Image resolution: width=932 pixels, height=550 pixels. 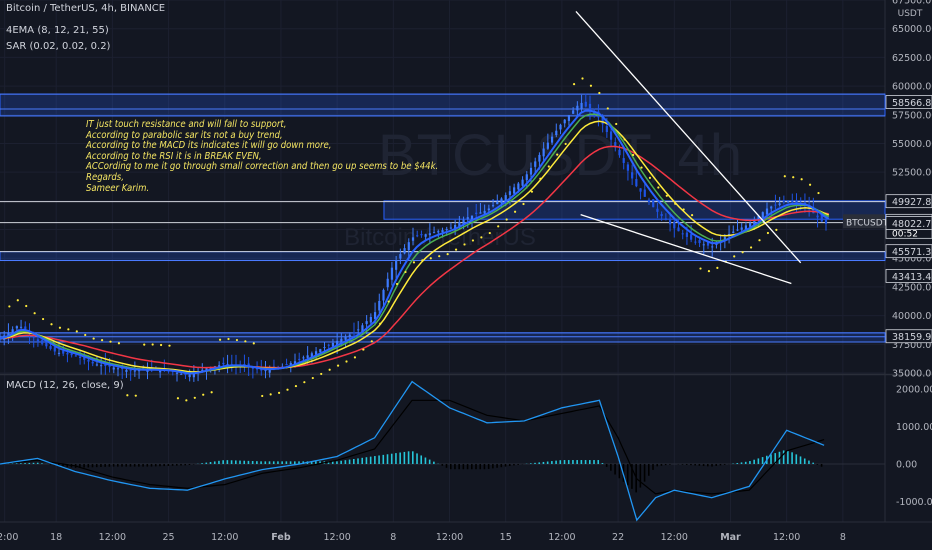 What do you see at coordinates (912, 144) in the screenshot?
I see `price-tick-label: 55000.00` at bounding box center [912, 144].